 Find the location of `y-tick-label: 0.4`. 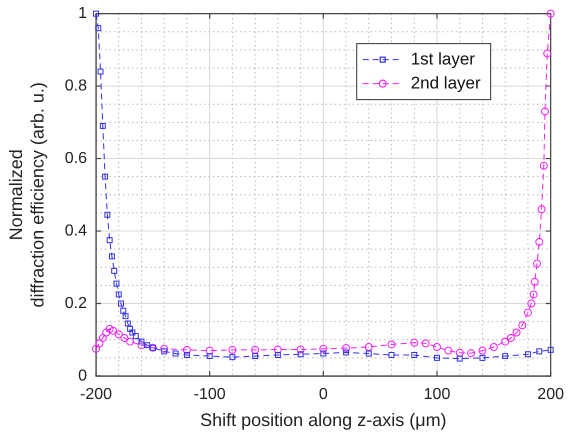

y-tick-label: 0.4 is located at coordinates (76, 231).